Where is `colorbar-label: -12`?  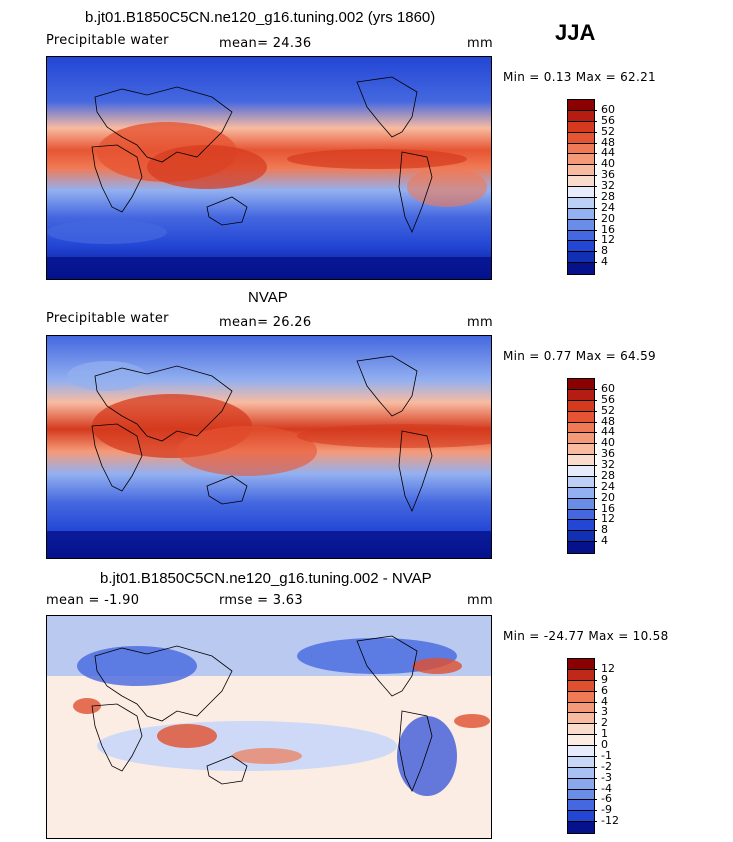
colorbar-label: -12 is located at coordinates (610, 821).